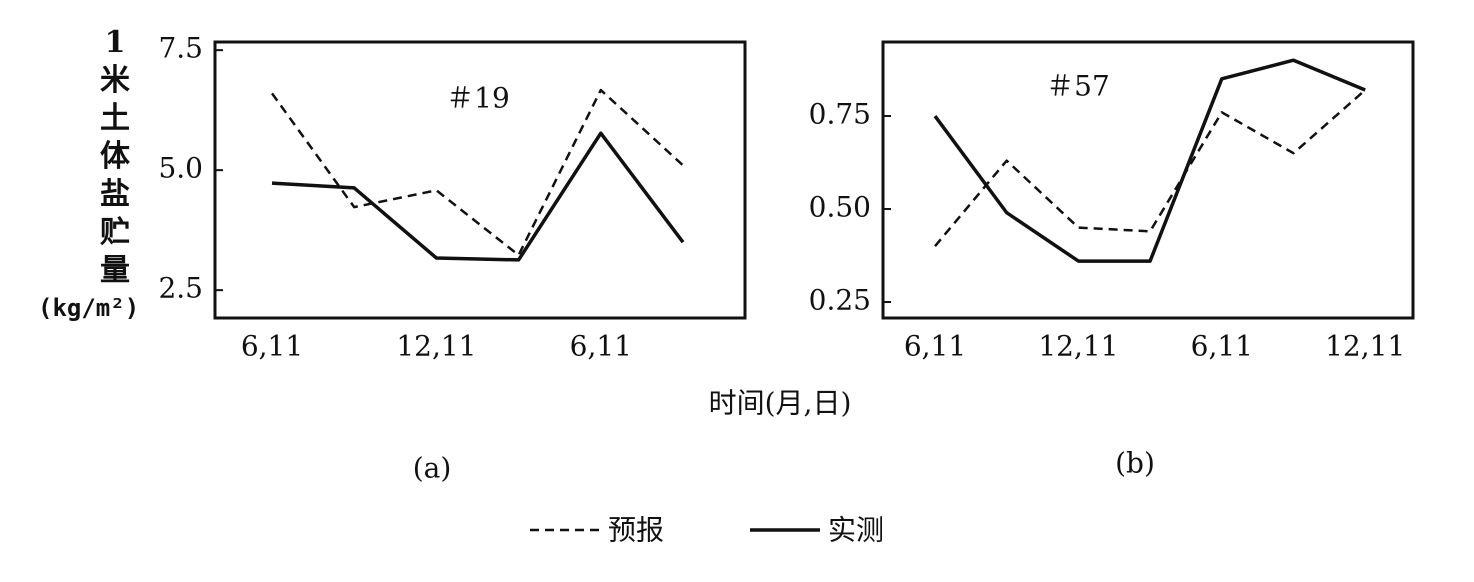 The width and height of the screenshot is (1474, 582). Describe the element at coordinates (840, 114) in the screenshot. I see `y-tick-label: 0.75` at that location.